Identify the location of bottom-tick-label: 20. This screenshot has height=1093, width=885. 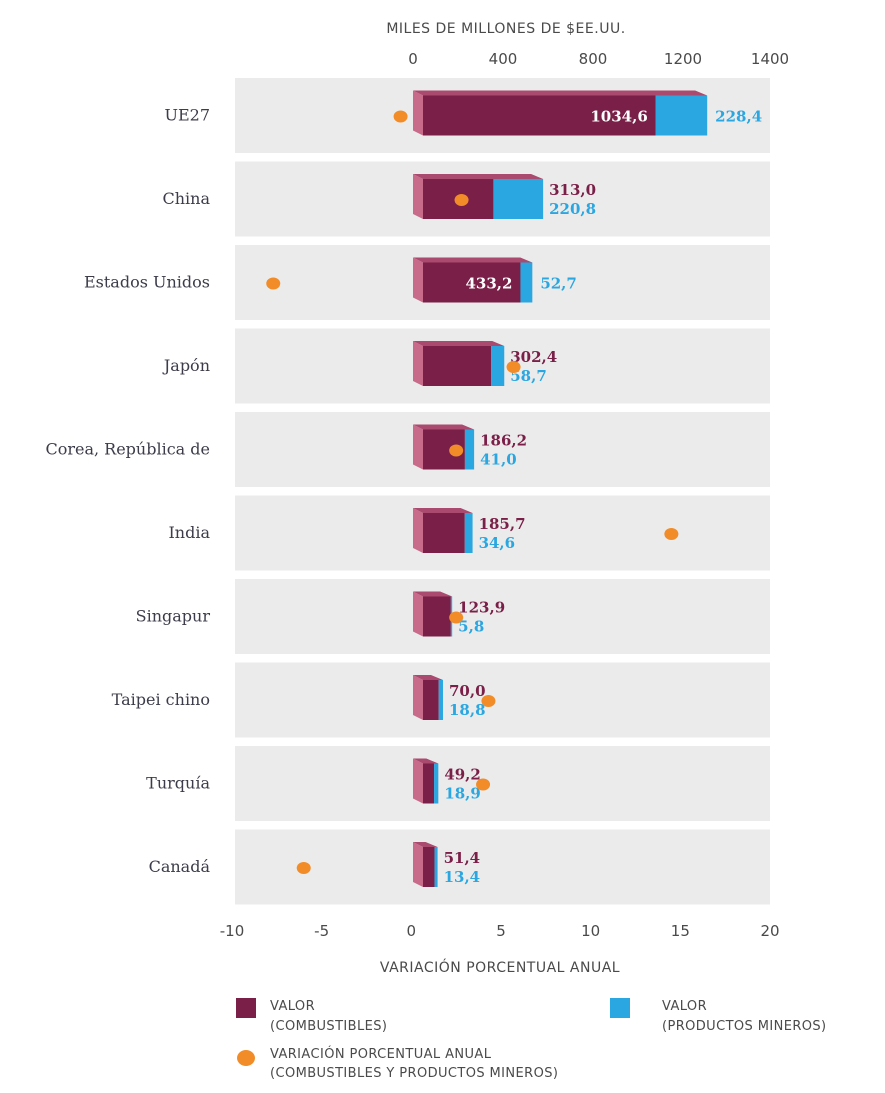
(769, 931).